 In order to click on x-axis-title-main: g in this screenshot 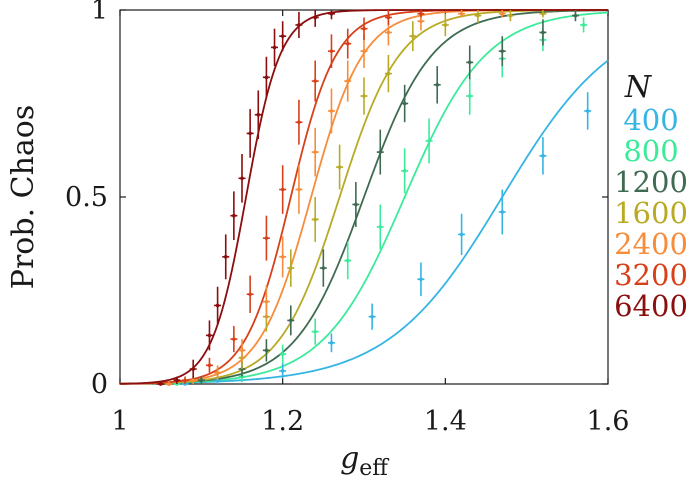, I will do `click(349, 458)`.